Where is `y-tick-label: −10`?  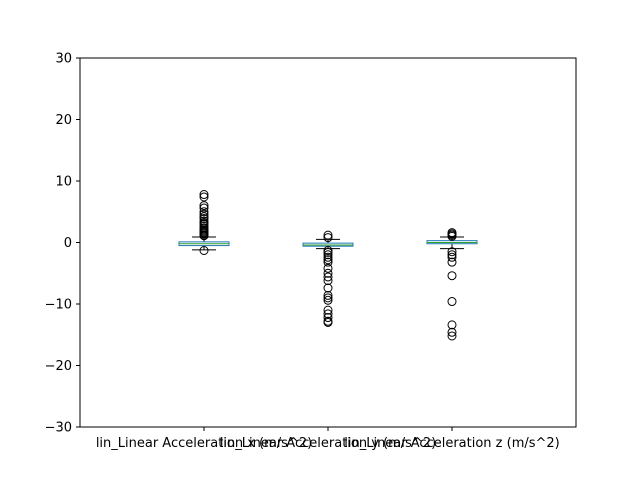 y-tick-label: −10 is located at coordinates (58, 305).